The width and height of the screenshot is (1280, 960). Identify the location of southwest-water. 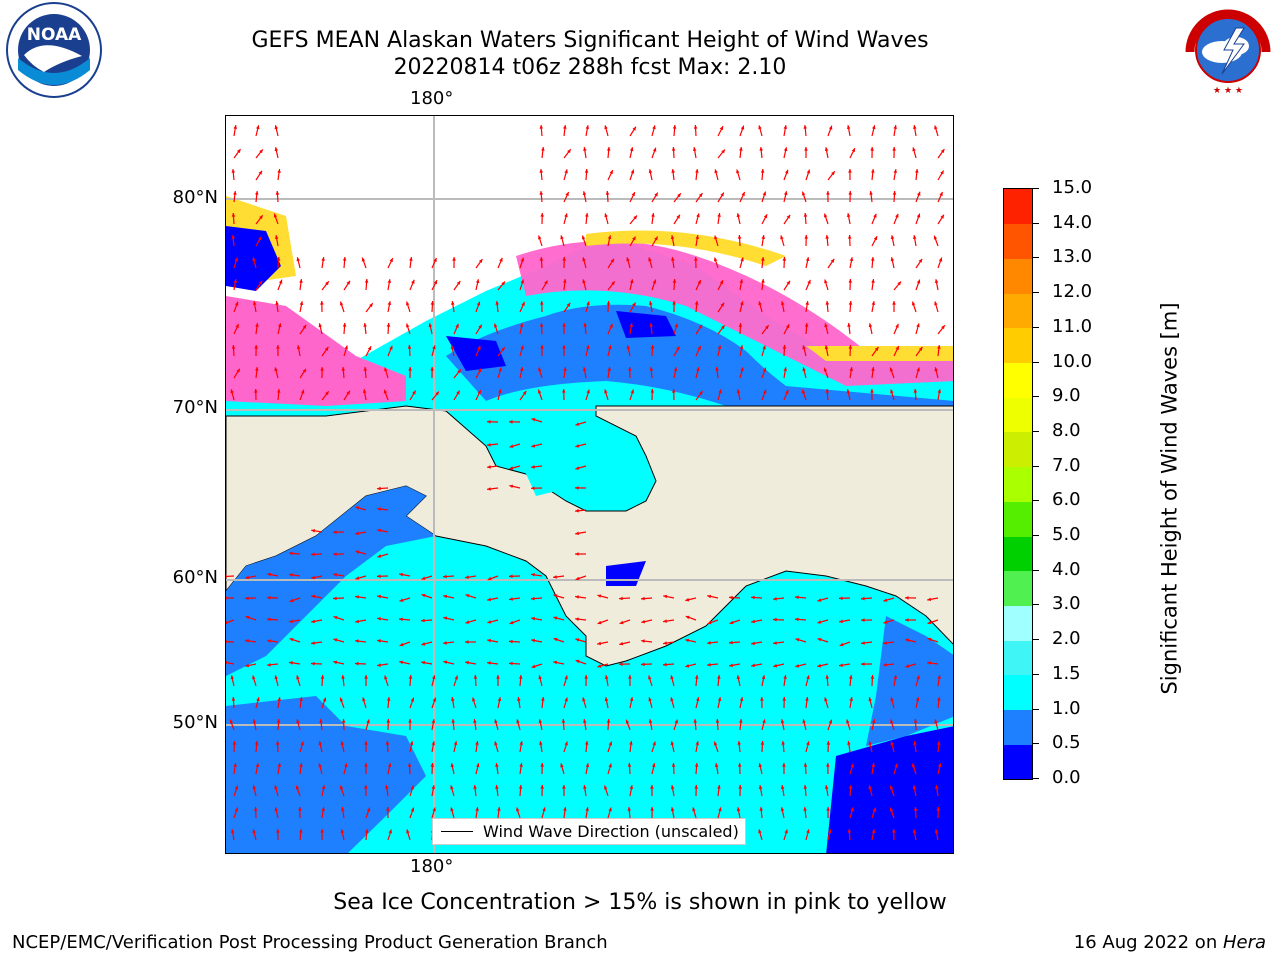
(326, 774).